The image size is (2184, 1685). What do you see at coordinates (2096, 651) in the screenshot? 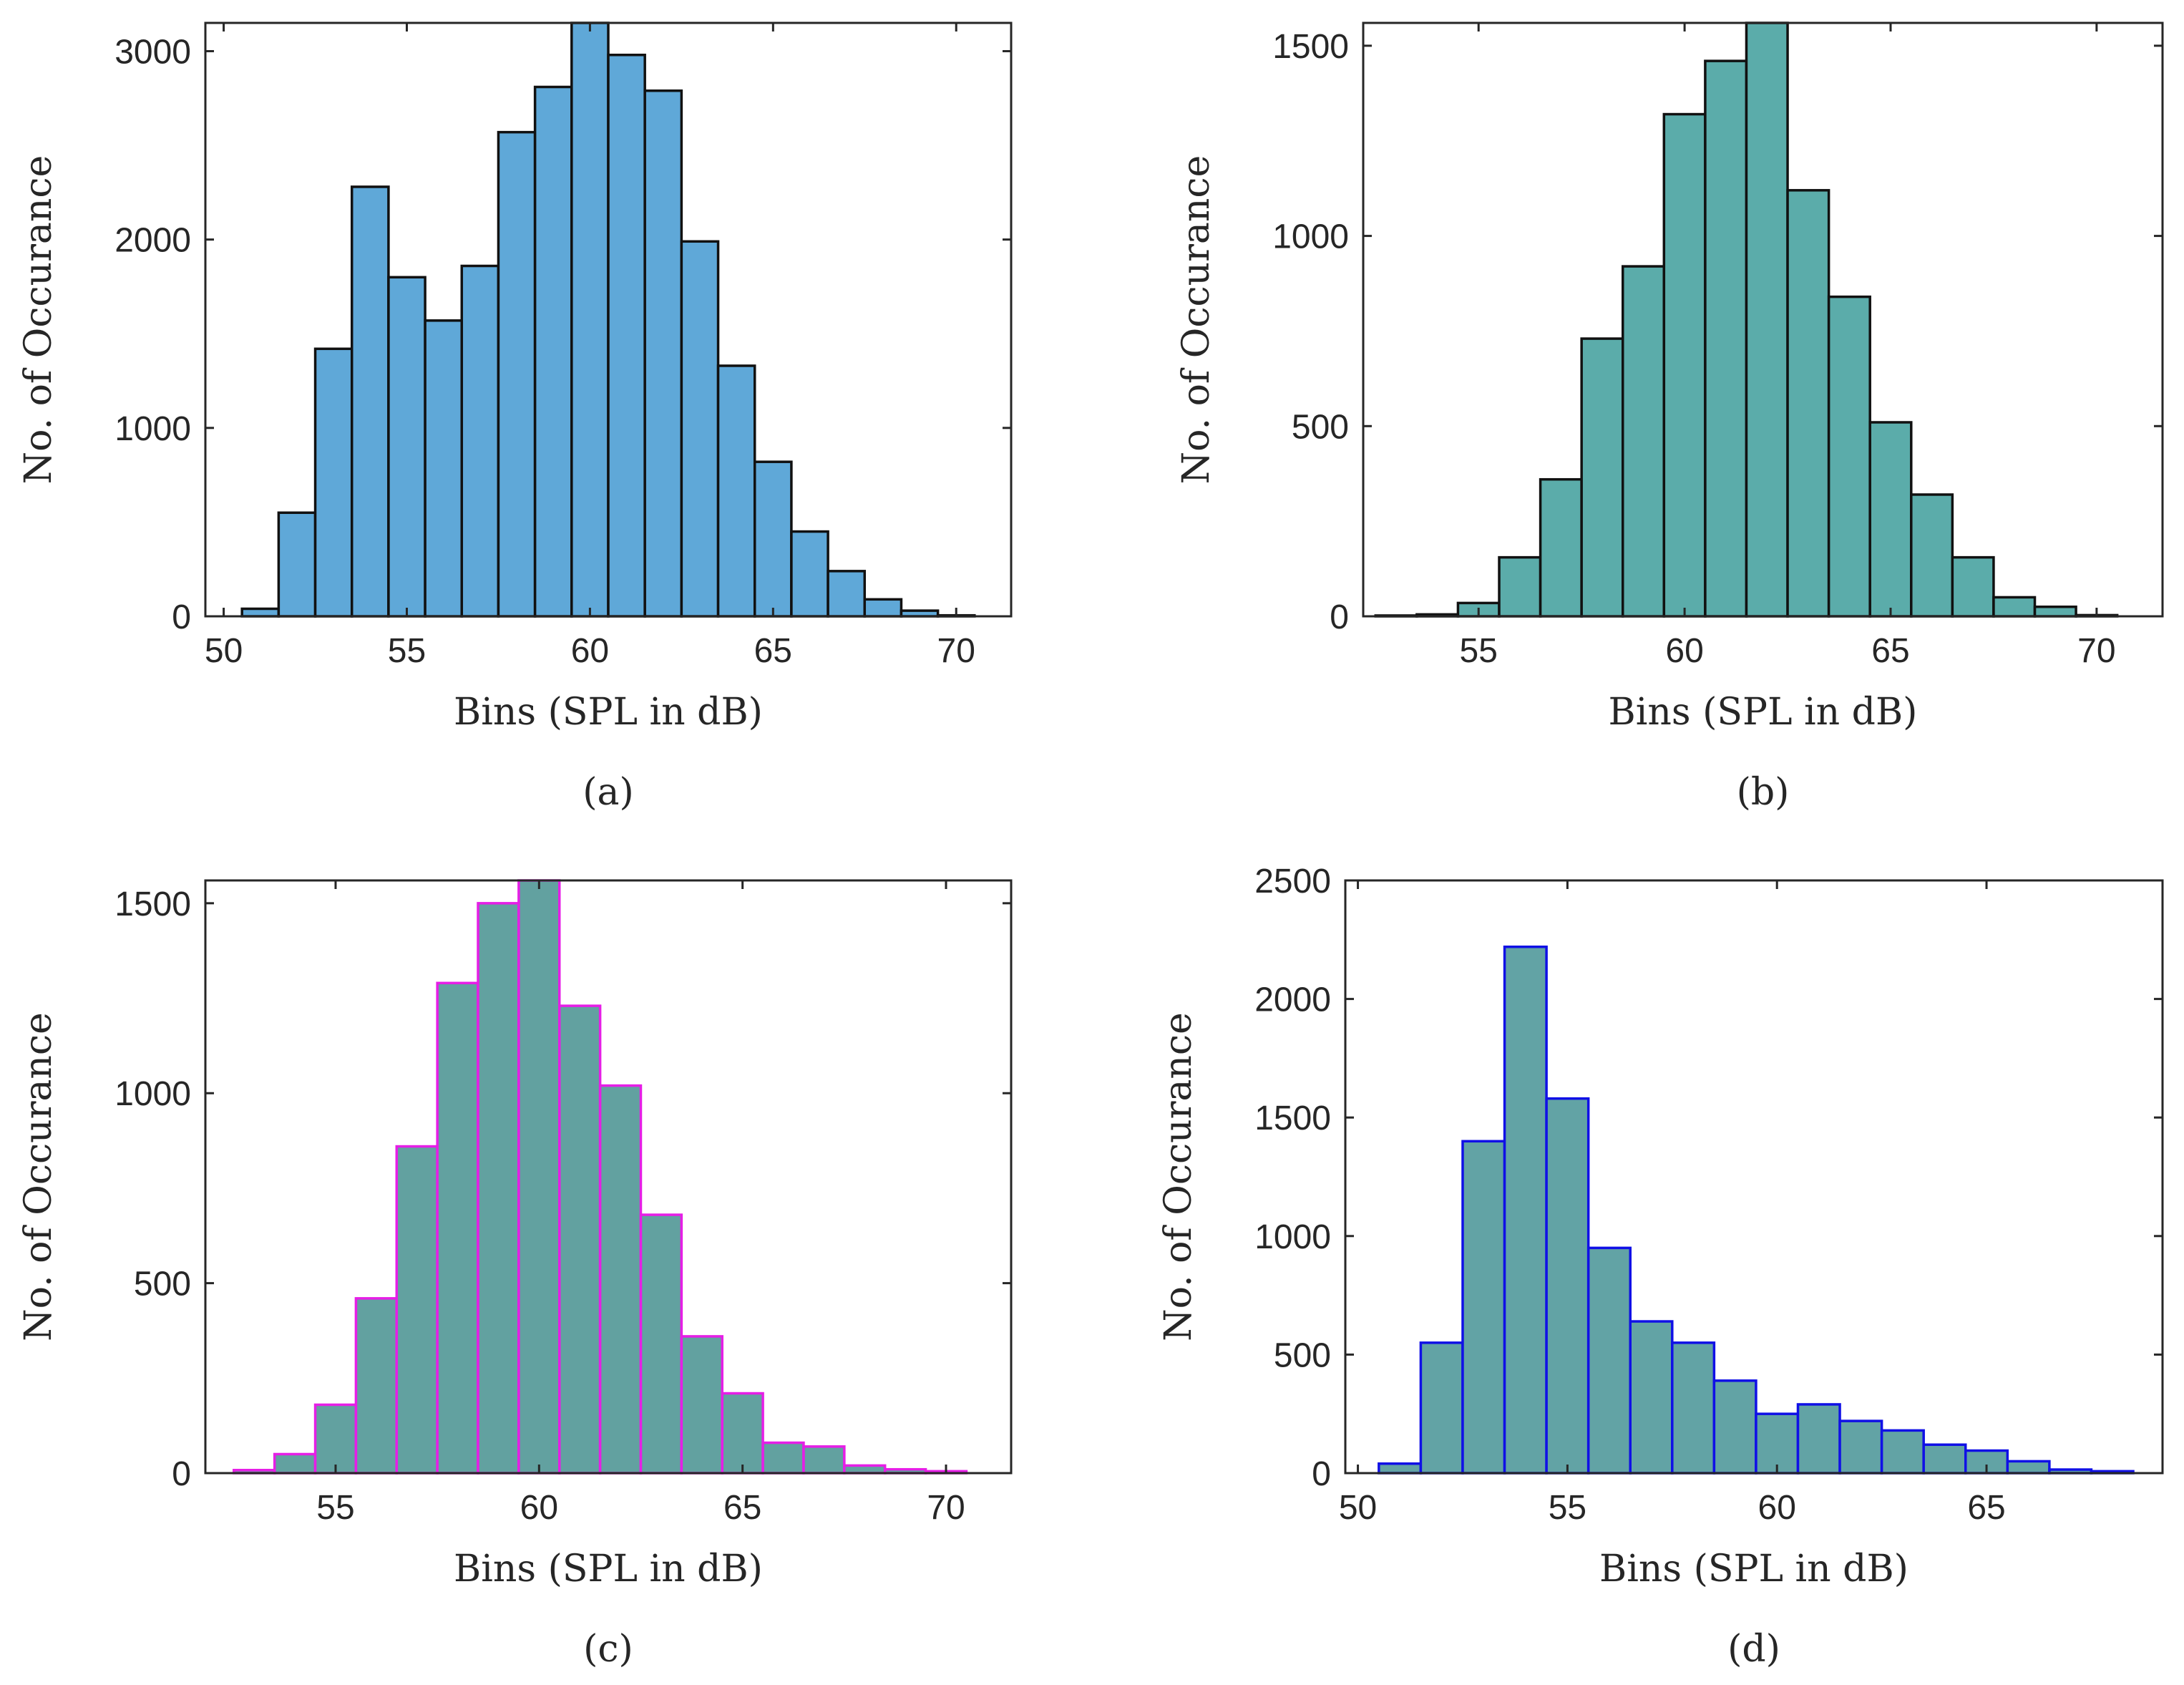
I see `x-tick-label-b-3: 70` at bounding box center [2096, 651].